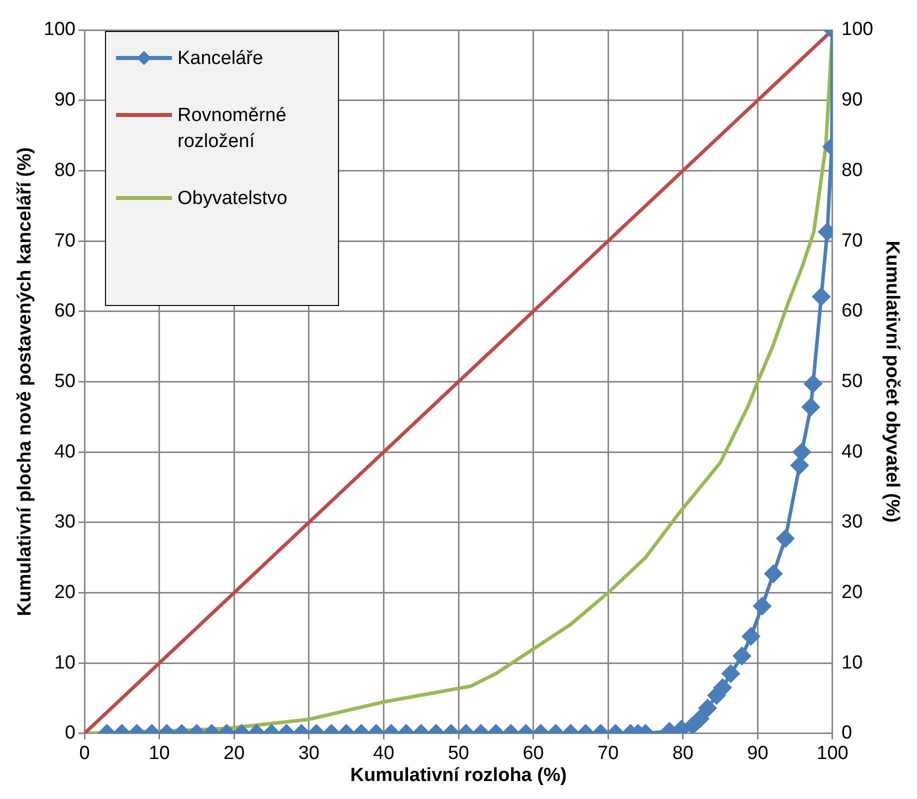 This screenshot has height=799, width=917. What do you see at coordinates (459, 753) in the screenshot?
I see `x-tick-label: 50` at bounding box center [459, 753].